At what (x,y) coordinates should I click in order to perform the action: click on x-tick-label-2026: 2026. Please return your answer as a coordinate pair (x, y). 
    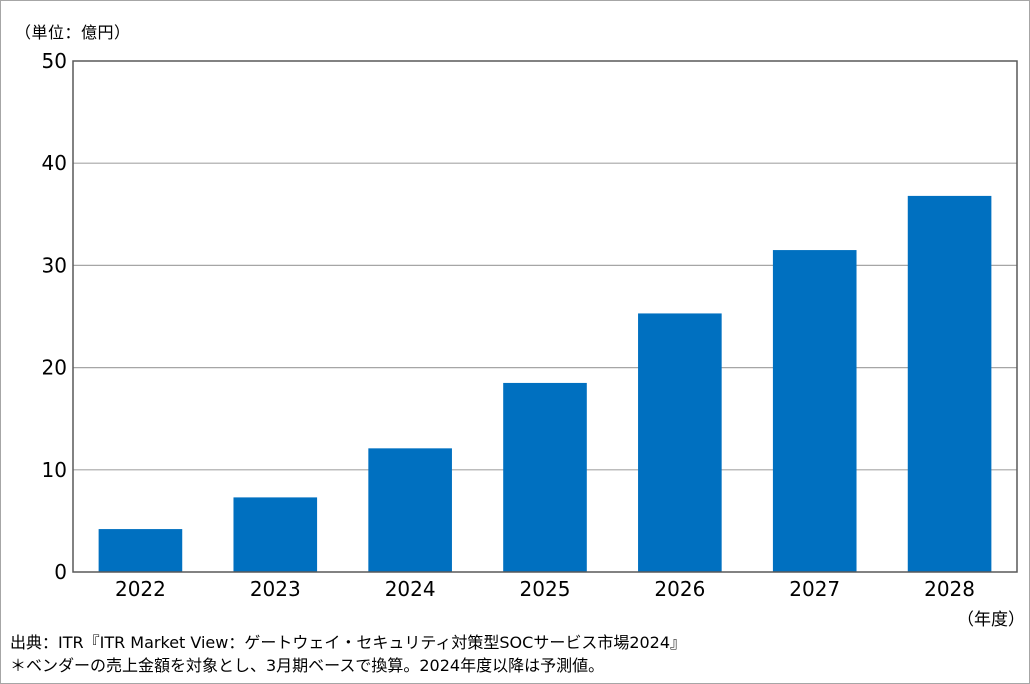
    Looking at the image, I should click on (679, 589).